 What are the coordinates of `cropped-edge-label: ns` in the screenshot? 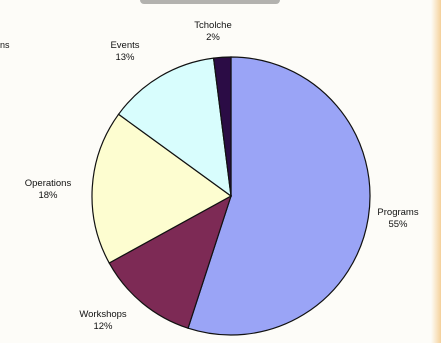 It's located at (5, 45).